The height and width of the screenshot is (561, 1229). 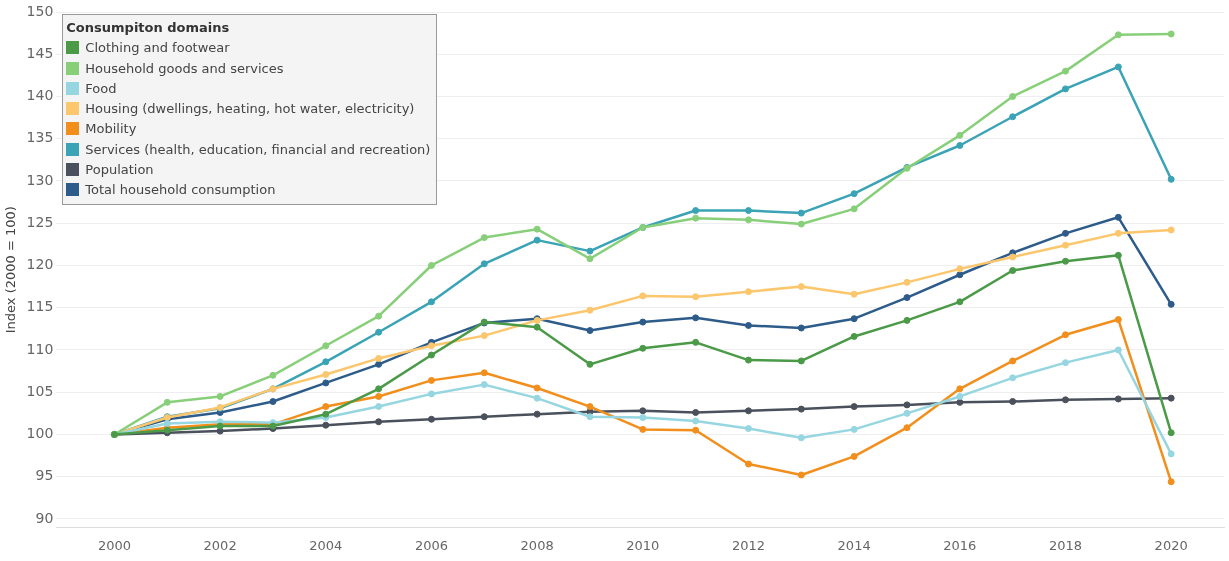 What do you see at coordinates (431, 545) in the screenshot?
I see `x-tick-label: 2006` at bounding box center [431, 545].